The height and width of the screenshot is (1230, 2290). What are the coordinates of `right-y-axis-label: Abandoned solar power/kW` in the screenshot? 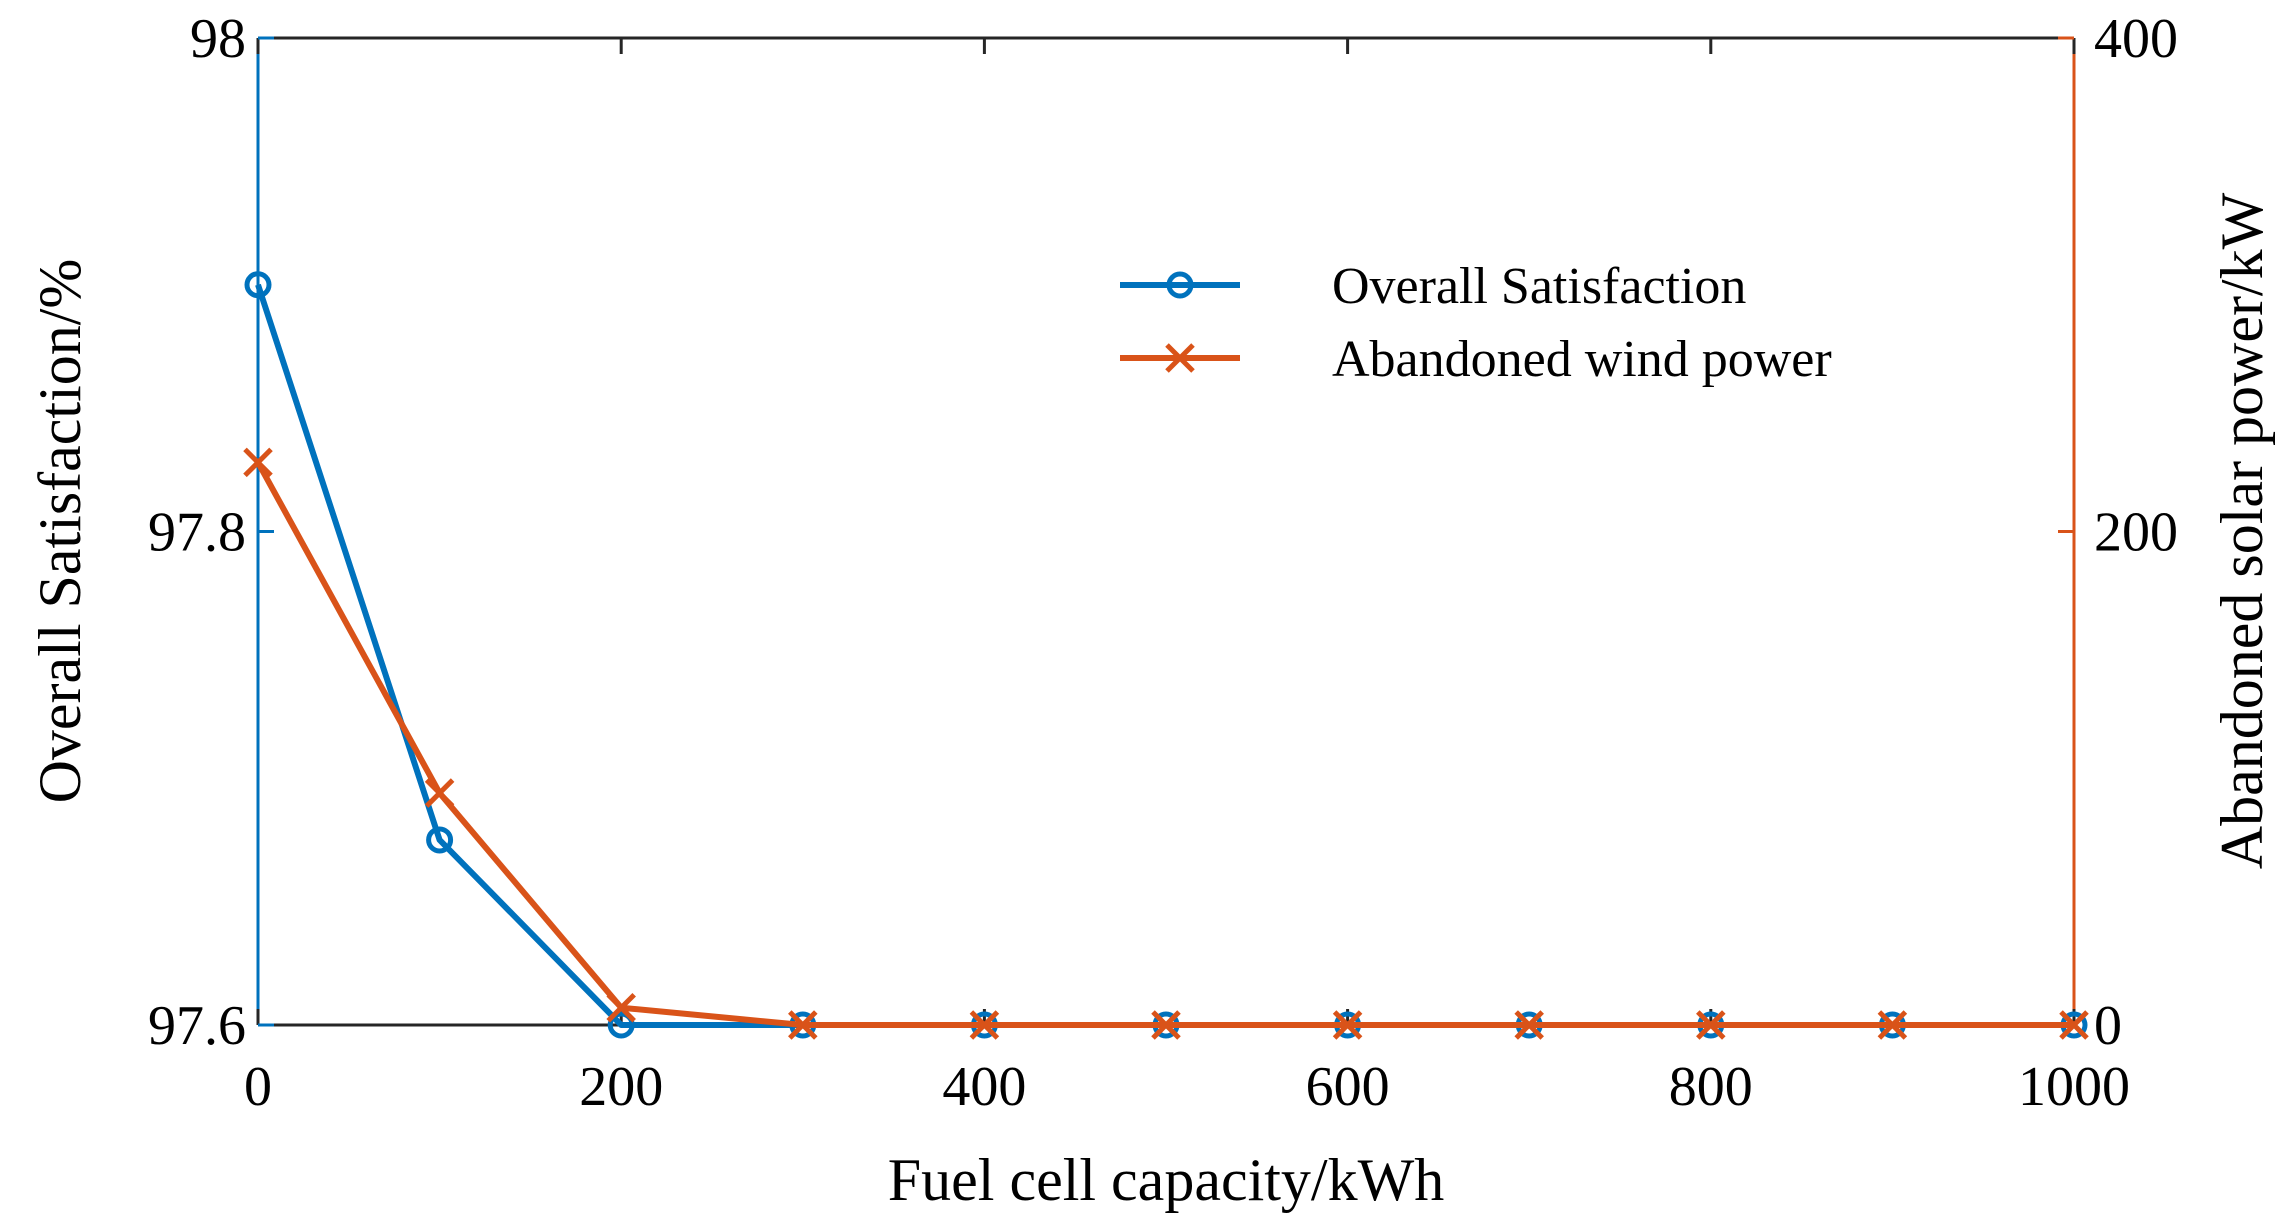 It's located at (2242, 530).